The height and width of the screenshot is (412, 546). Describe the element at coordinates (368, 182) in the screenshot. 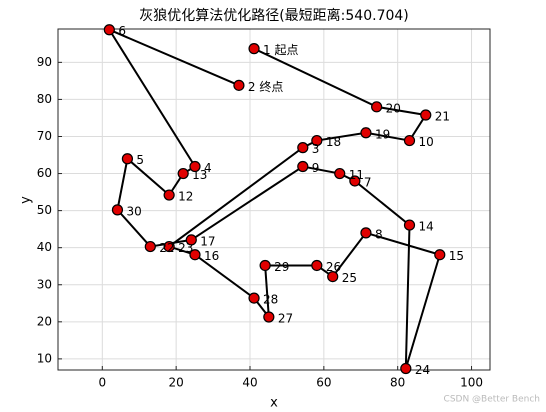

I see `city-label: 7` at that location.